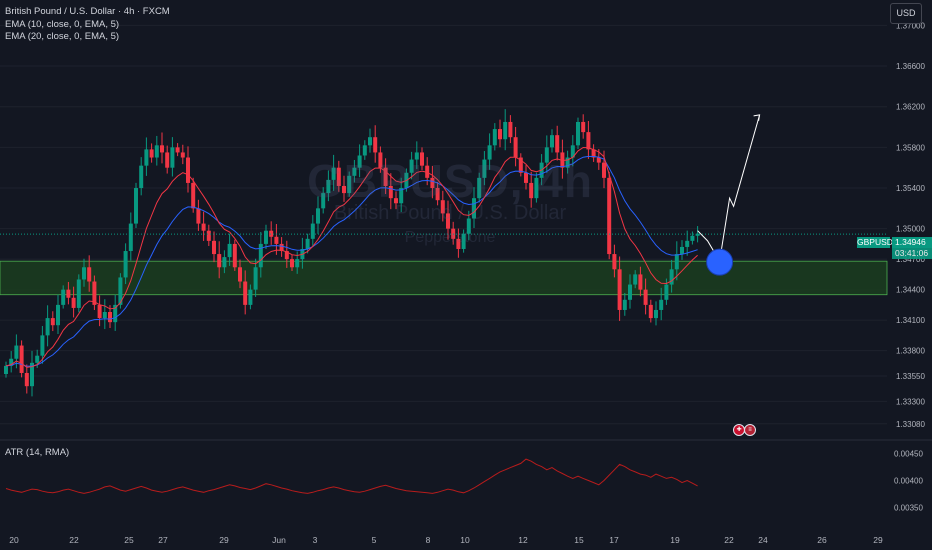 This screenshot has width=932, height=550. Describe the element at coordinates (906, 13) in the screenshot. I see `currency-button: USD` at that location.